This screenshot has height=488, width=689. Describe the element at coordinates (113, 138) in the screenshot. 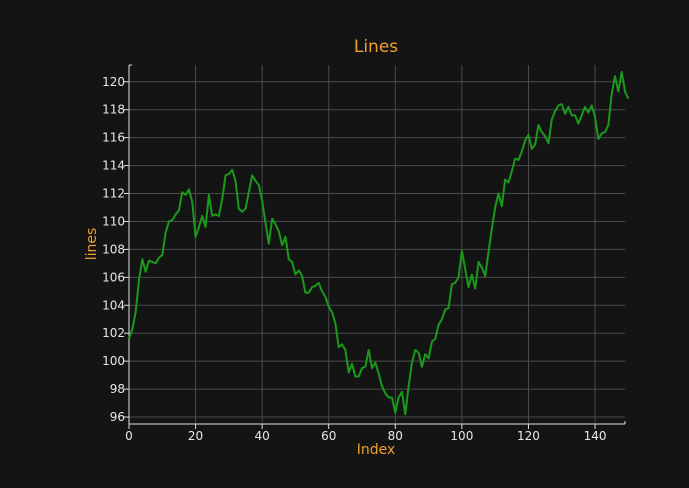

I see `y-tick-label: 116` at that location.